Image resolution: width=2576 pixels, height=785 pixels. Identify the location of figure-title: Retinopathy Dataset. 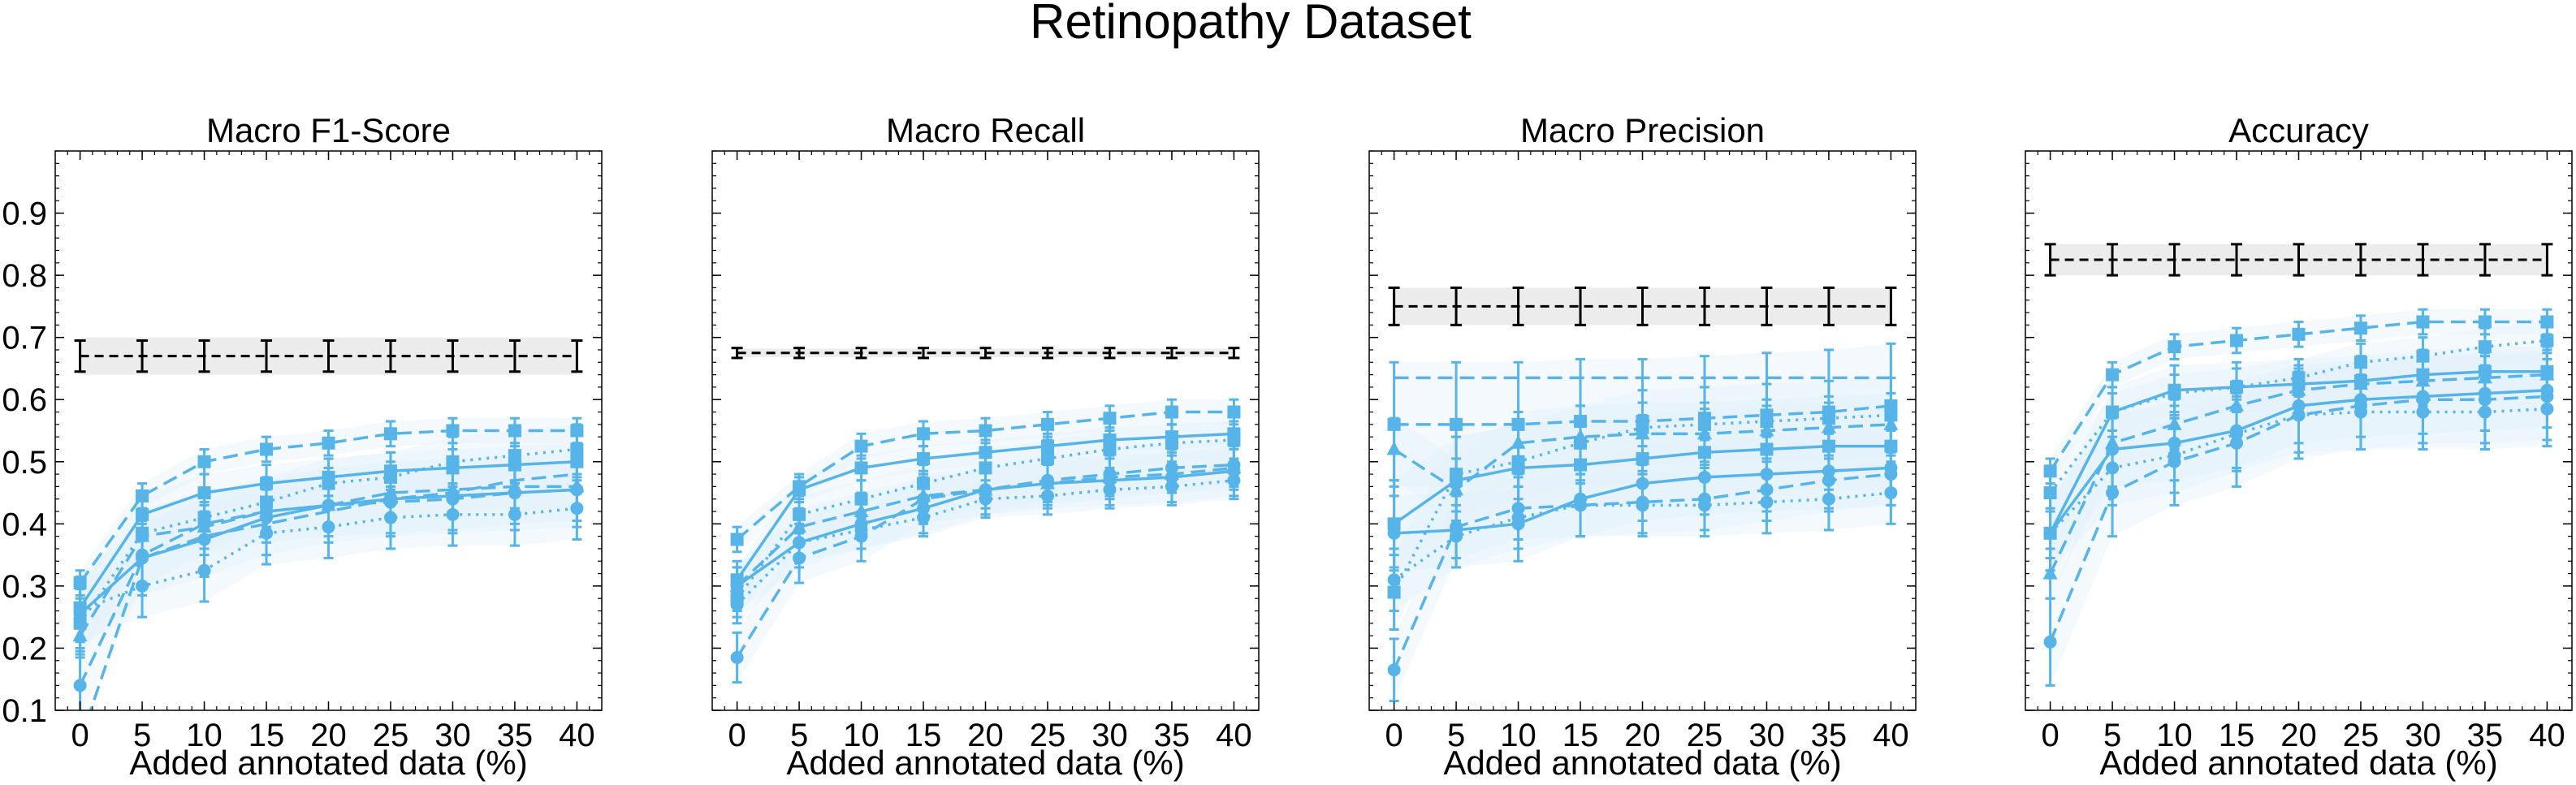
(1251, 24).